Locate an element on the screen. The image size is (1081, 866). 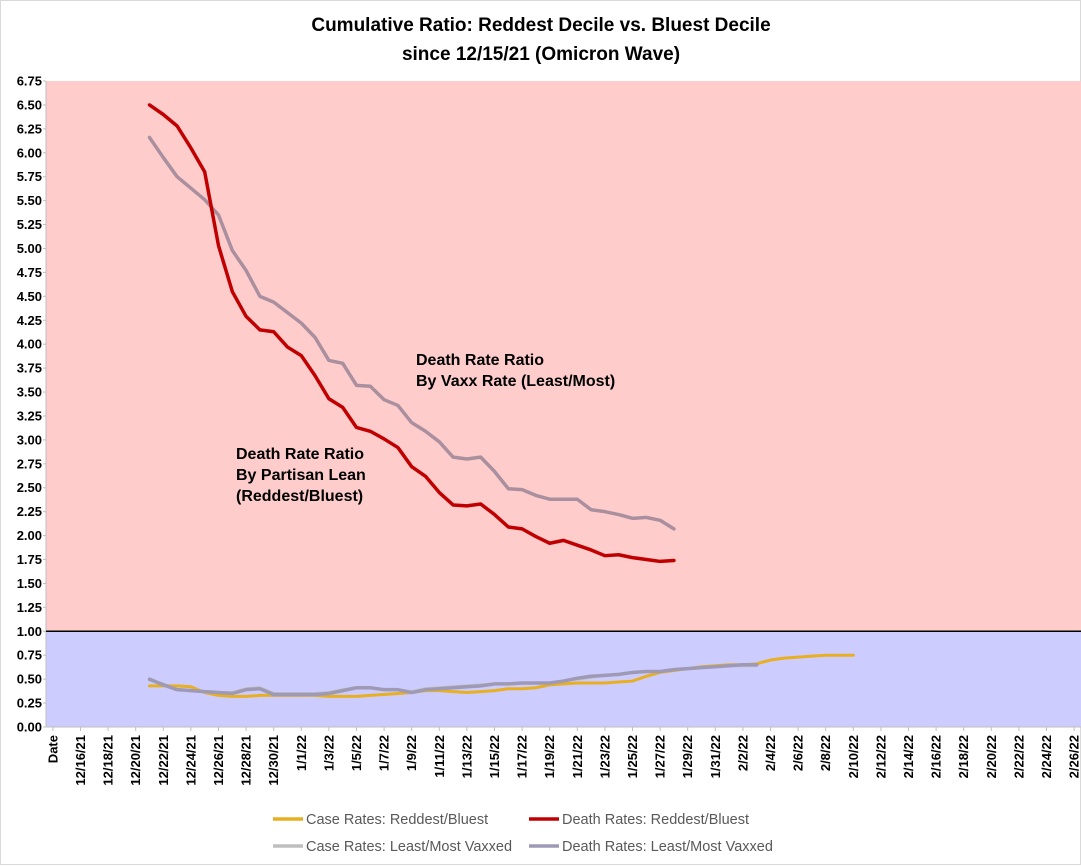
x-tick-label: 12/30/21 is located at coordinates (273, 760).